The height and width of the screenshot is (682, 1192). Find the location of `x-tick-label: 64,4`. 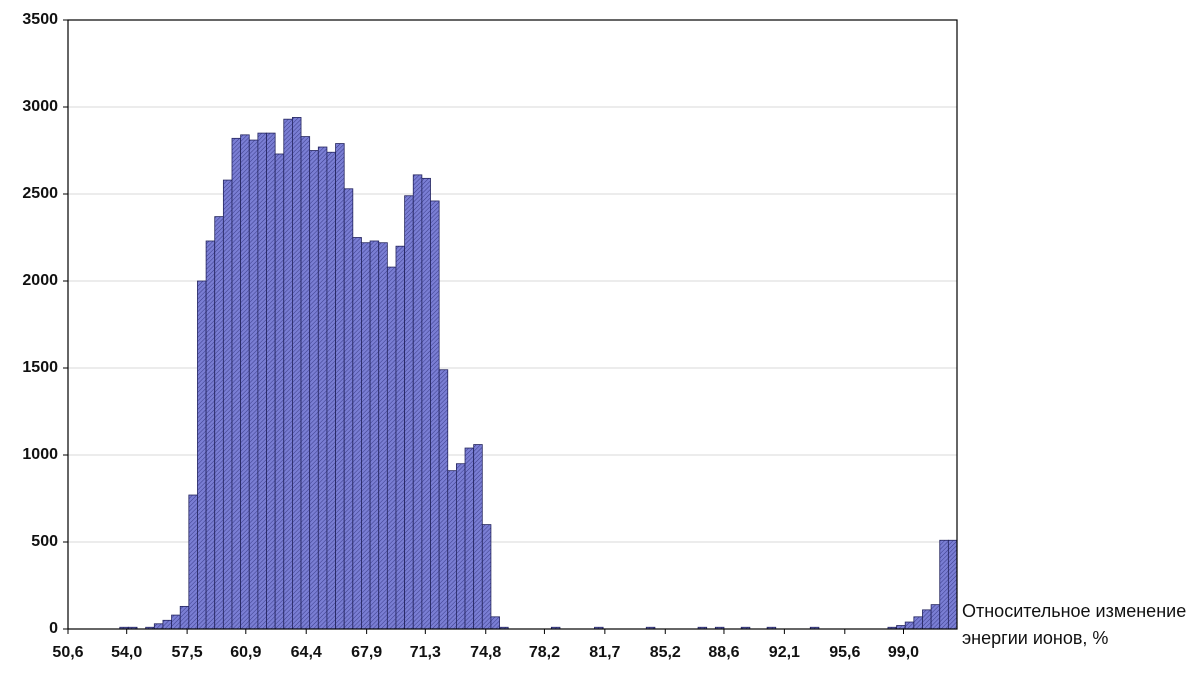

x-tick-label: 64,4 is located at coordinates (306, 652).